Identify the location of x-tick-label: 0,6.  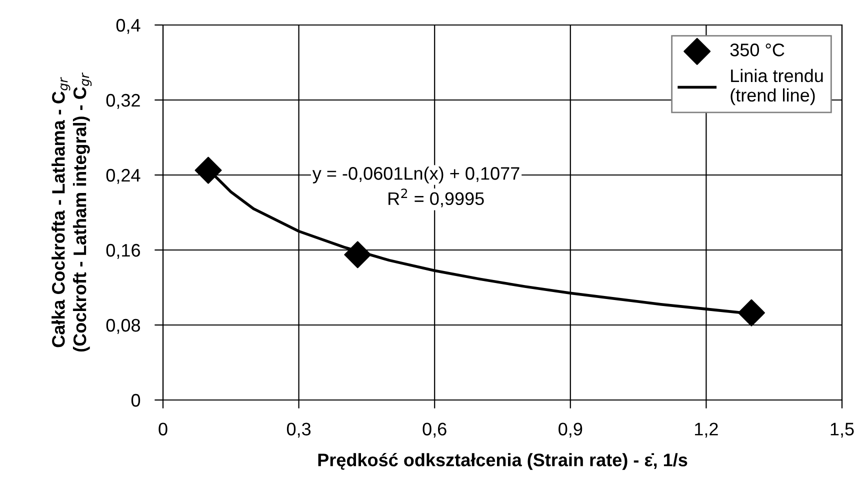
(434, 430).